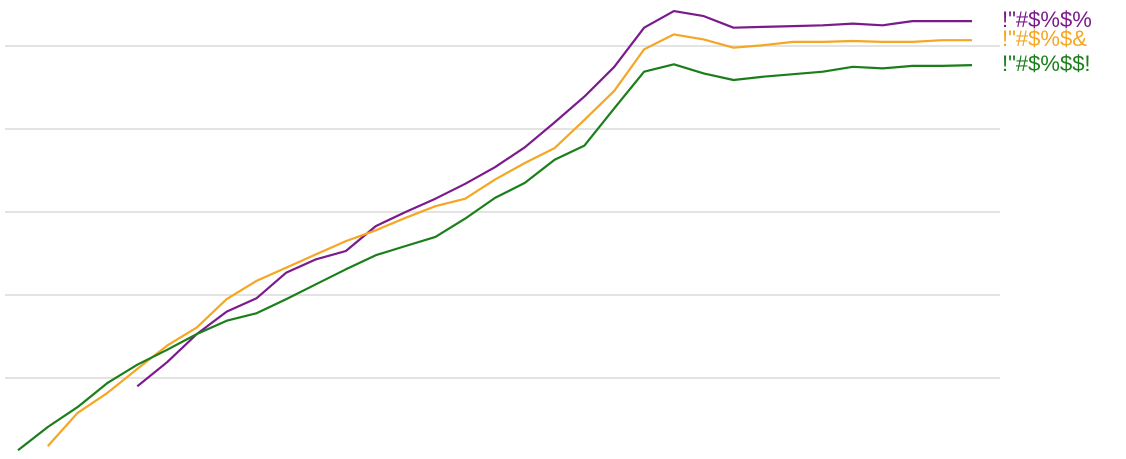 The width and height of the screenshot is (1126, 459). Describe the element at coordinates (1046, 63) in the screenshot. I see `series-label: !"#$%$$!` at that location.